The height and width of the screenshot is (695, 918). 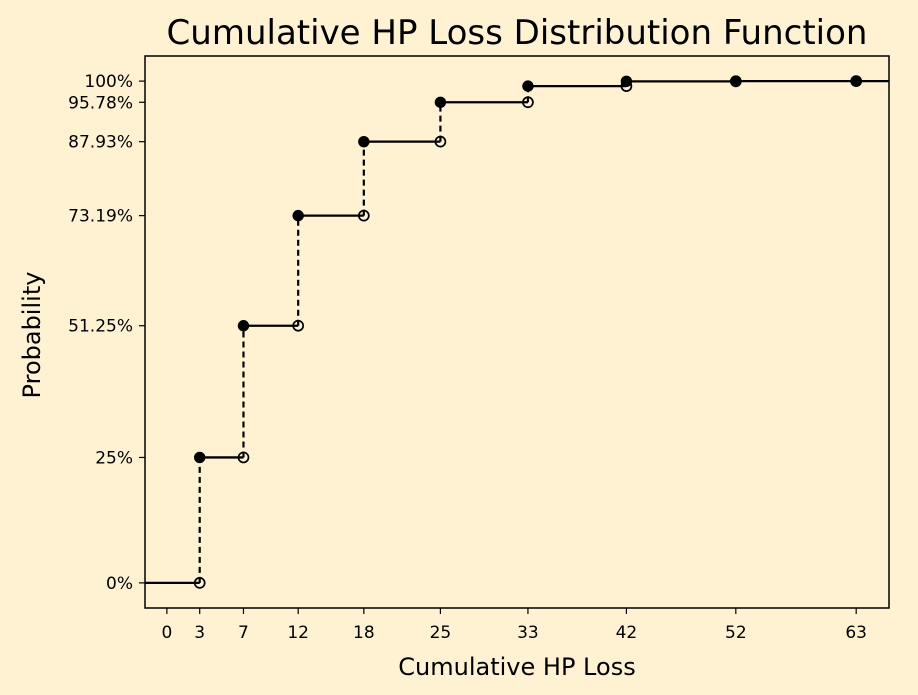 What do you see at coordinates (114, 458) in the screenshot?
I see `y-tick-label: 25%` at bounding box center [114, 458].